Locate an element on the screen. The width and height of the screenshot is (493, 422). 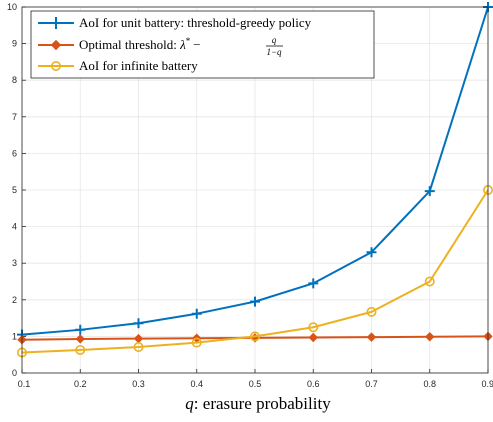
y-tick-label: 5 is located at coordinates (14, 190).